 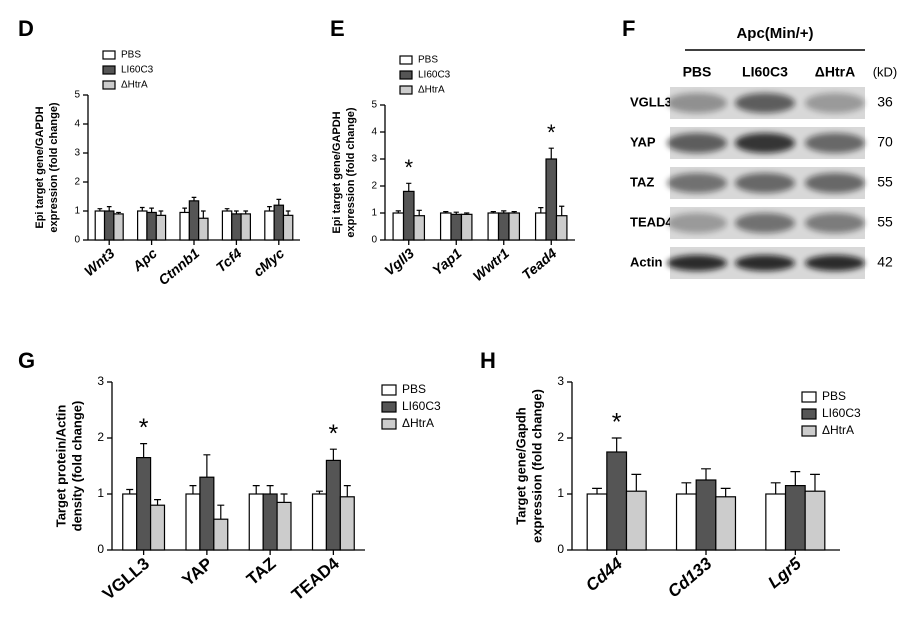 I want to click on panel-letter: F, so click(x=628, y=28).